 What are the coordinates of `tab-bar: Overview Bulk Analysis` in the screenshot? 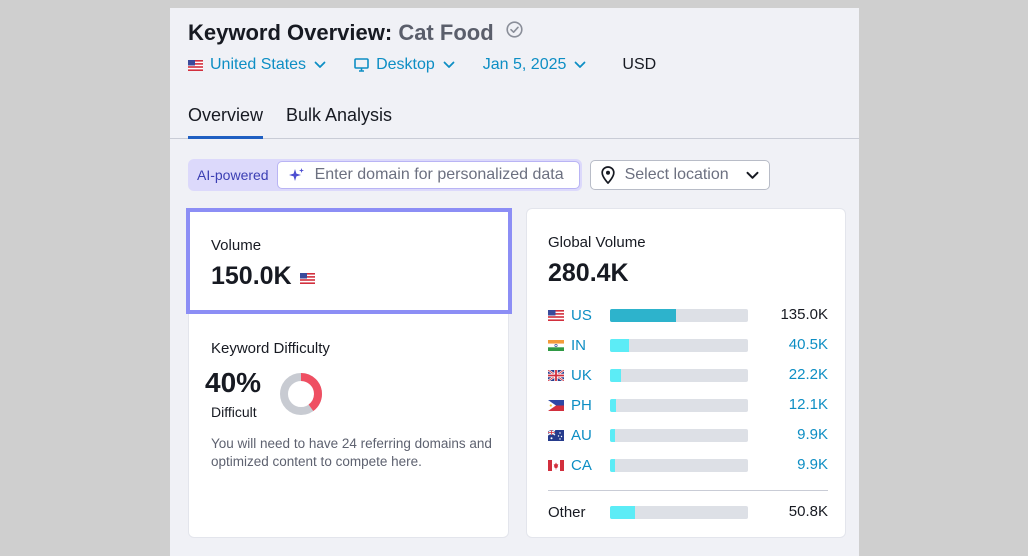 It's located at (514, 121).